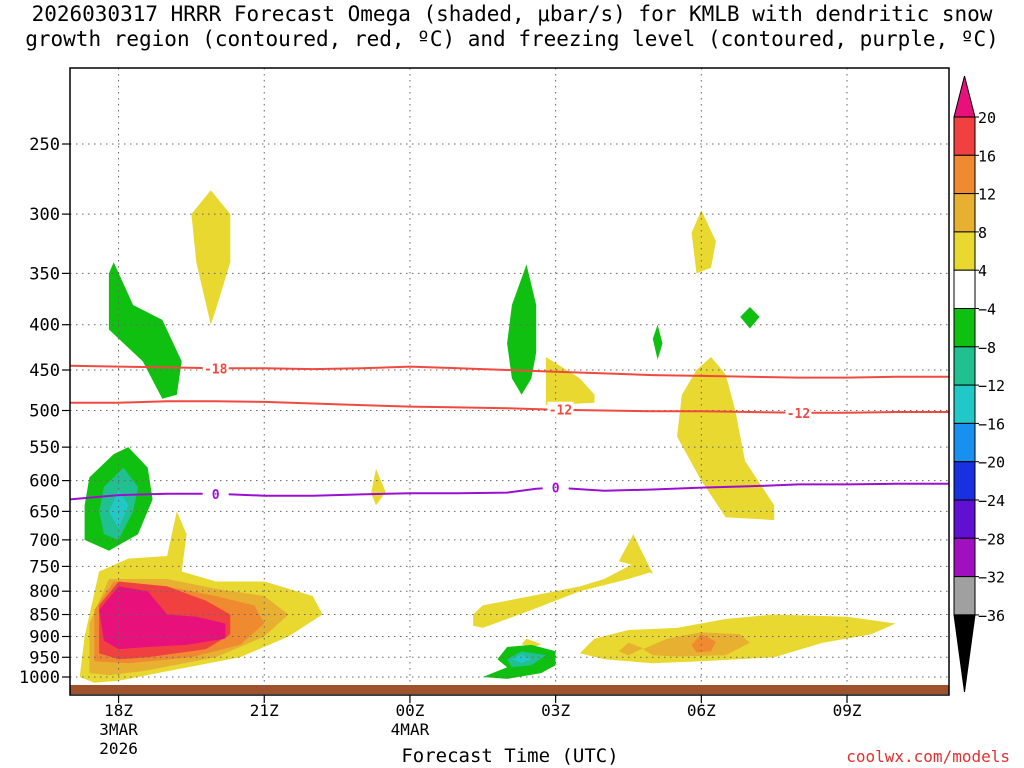 The width and height of the screenshot is (1024, 768). What do you see at coordinates (991, 539) in the screenshot?
I see `colorbar-label-11: −28` at bounding box center [991, 539].